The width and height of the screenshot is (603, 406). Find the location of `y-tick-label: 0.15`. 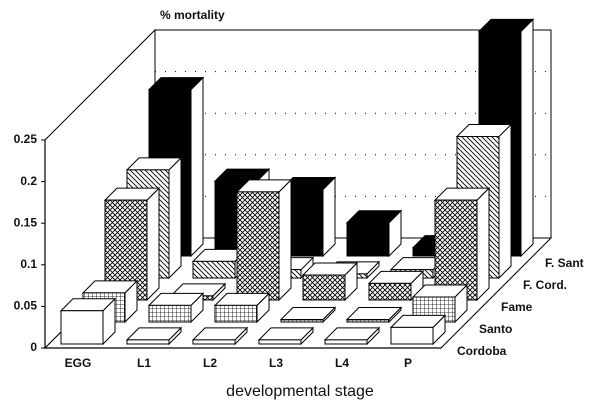

y-tick-label: 0.15 is located at coordinates (26, 222).